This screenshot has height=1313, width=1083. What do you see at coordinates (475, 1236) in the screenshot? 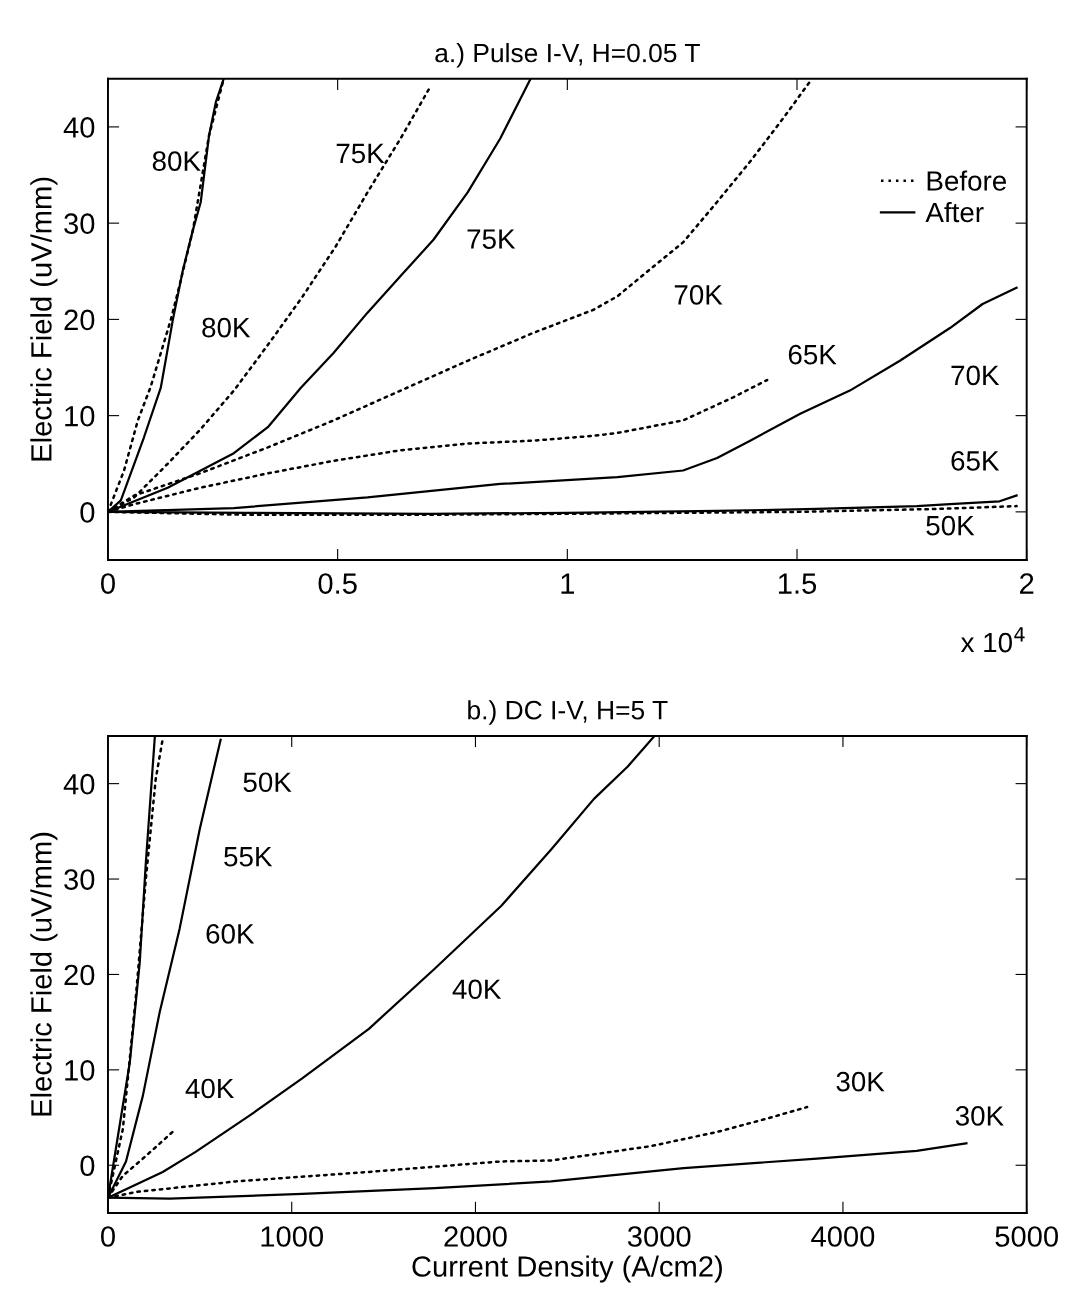
I see `x-tick-label: 2000` at bounding box center [475, 1236].